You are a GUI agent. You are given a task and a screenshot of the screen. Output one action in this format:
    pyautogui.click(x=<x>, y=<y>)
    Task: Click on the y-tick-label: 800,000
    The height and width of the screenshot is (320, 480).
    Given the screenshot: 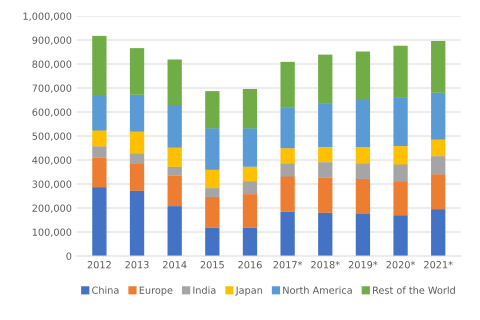 What is the action you would take?
    pyautogui.click(x=52, y=64)
    